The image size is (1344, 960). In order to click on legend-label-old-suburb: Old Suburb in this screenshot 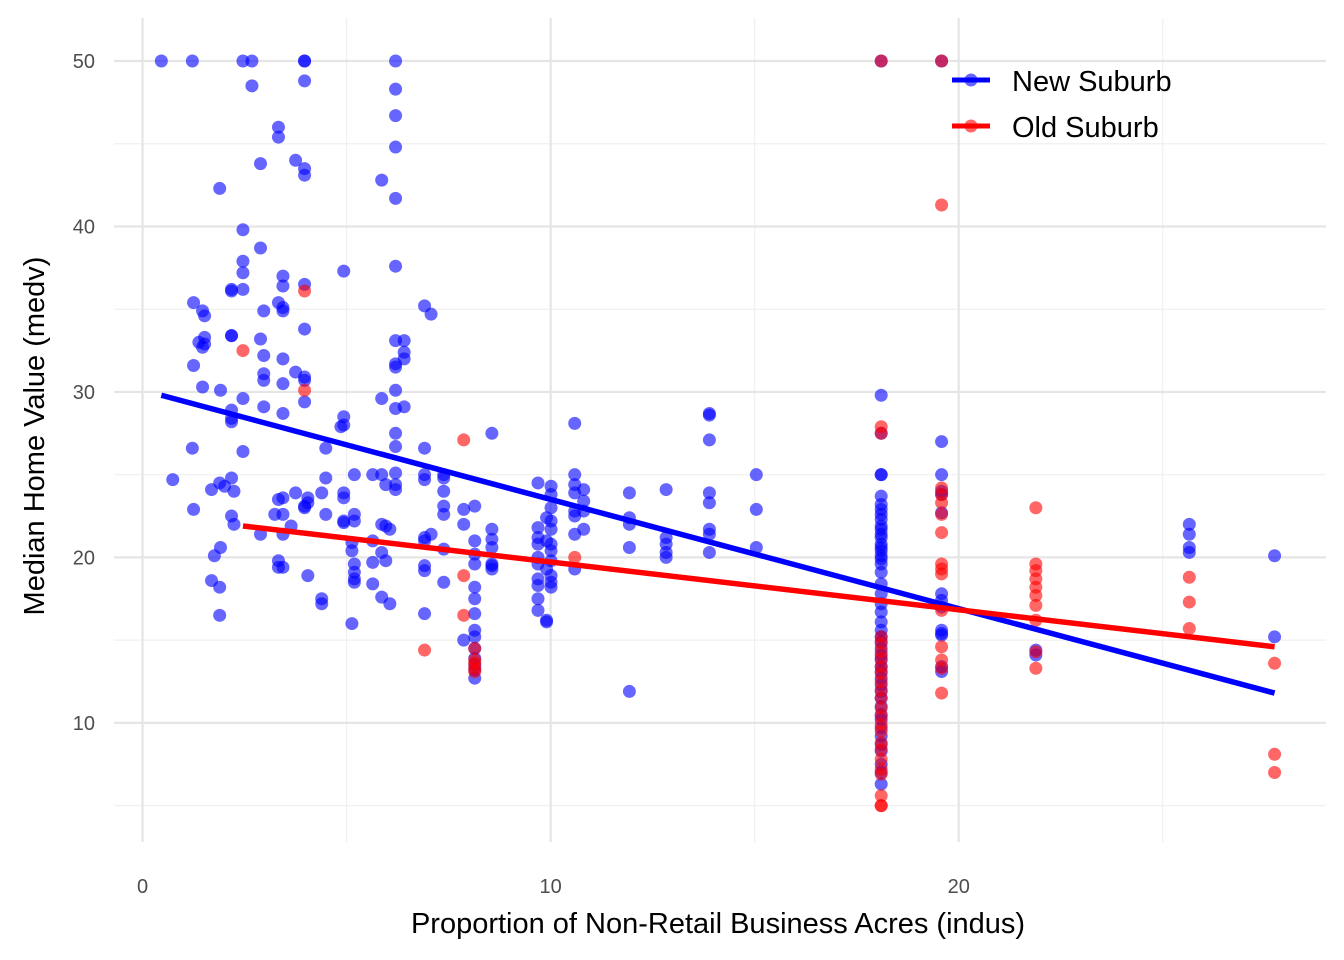, I will do `click(1085, 128)`.